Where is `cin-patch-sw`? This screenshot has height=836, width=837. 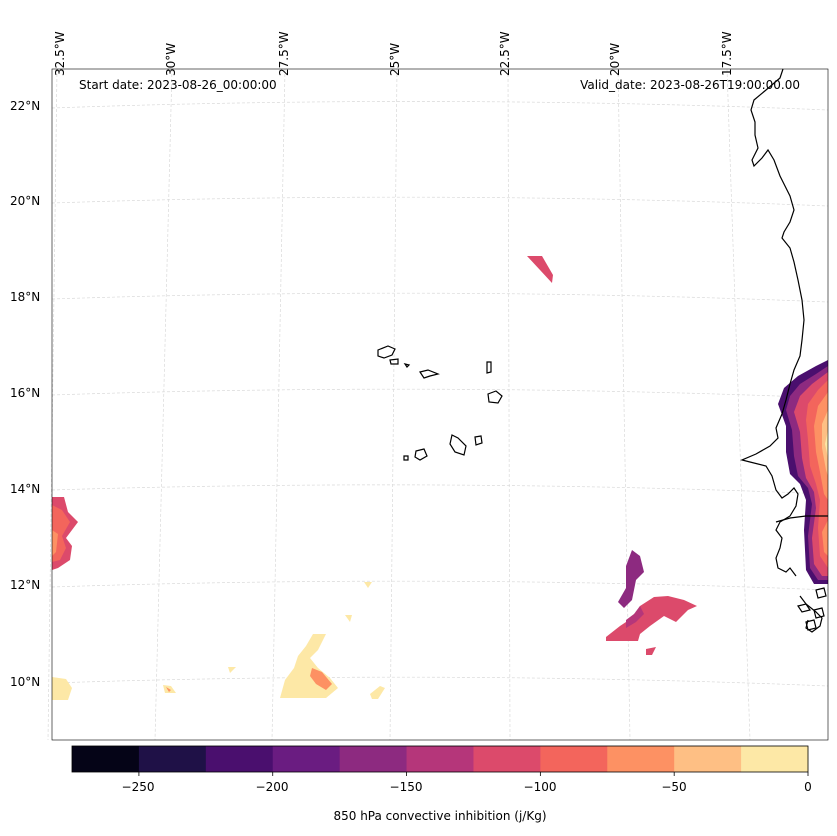 cin-patch-sw is located at coordinates (62, 688).